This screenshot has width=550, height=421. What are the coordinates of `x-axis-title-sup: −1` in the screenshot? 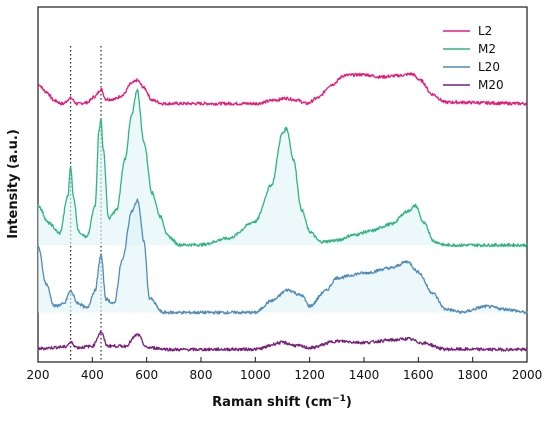 It's located at (339, 399).